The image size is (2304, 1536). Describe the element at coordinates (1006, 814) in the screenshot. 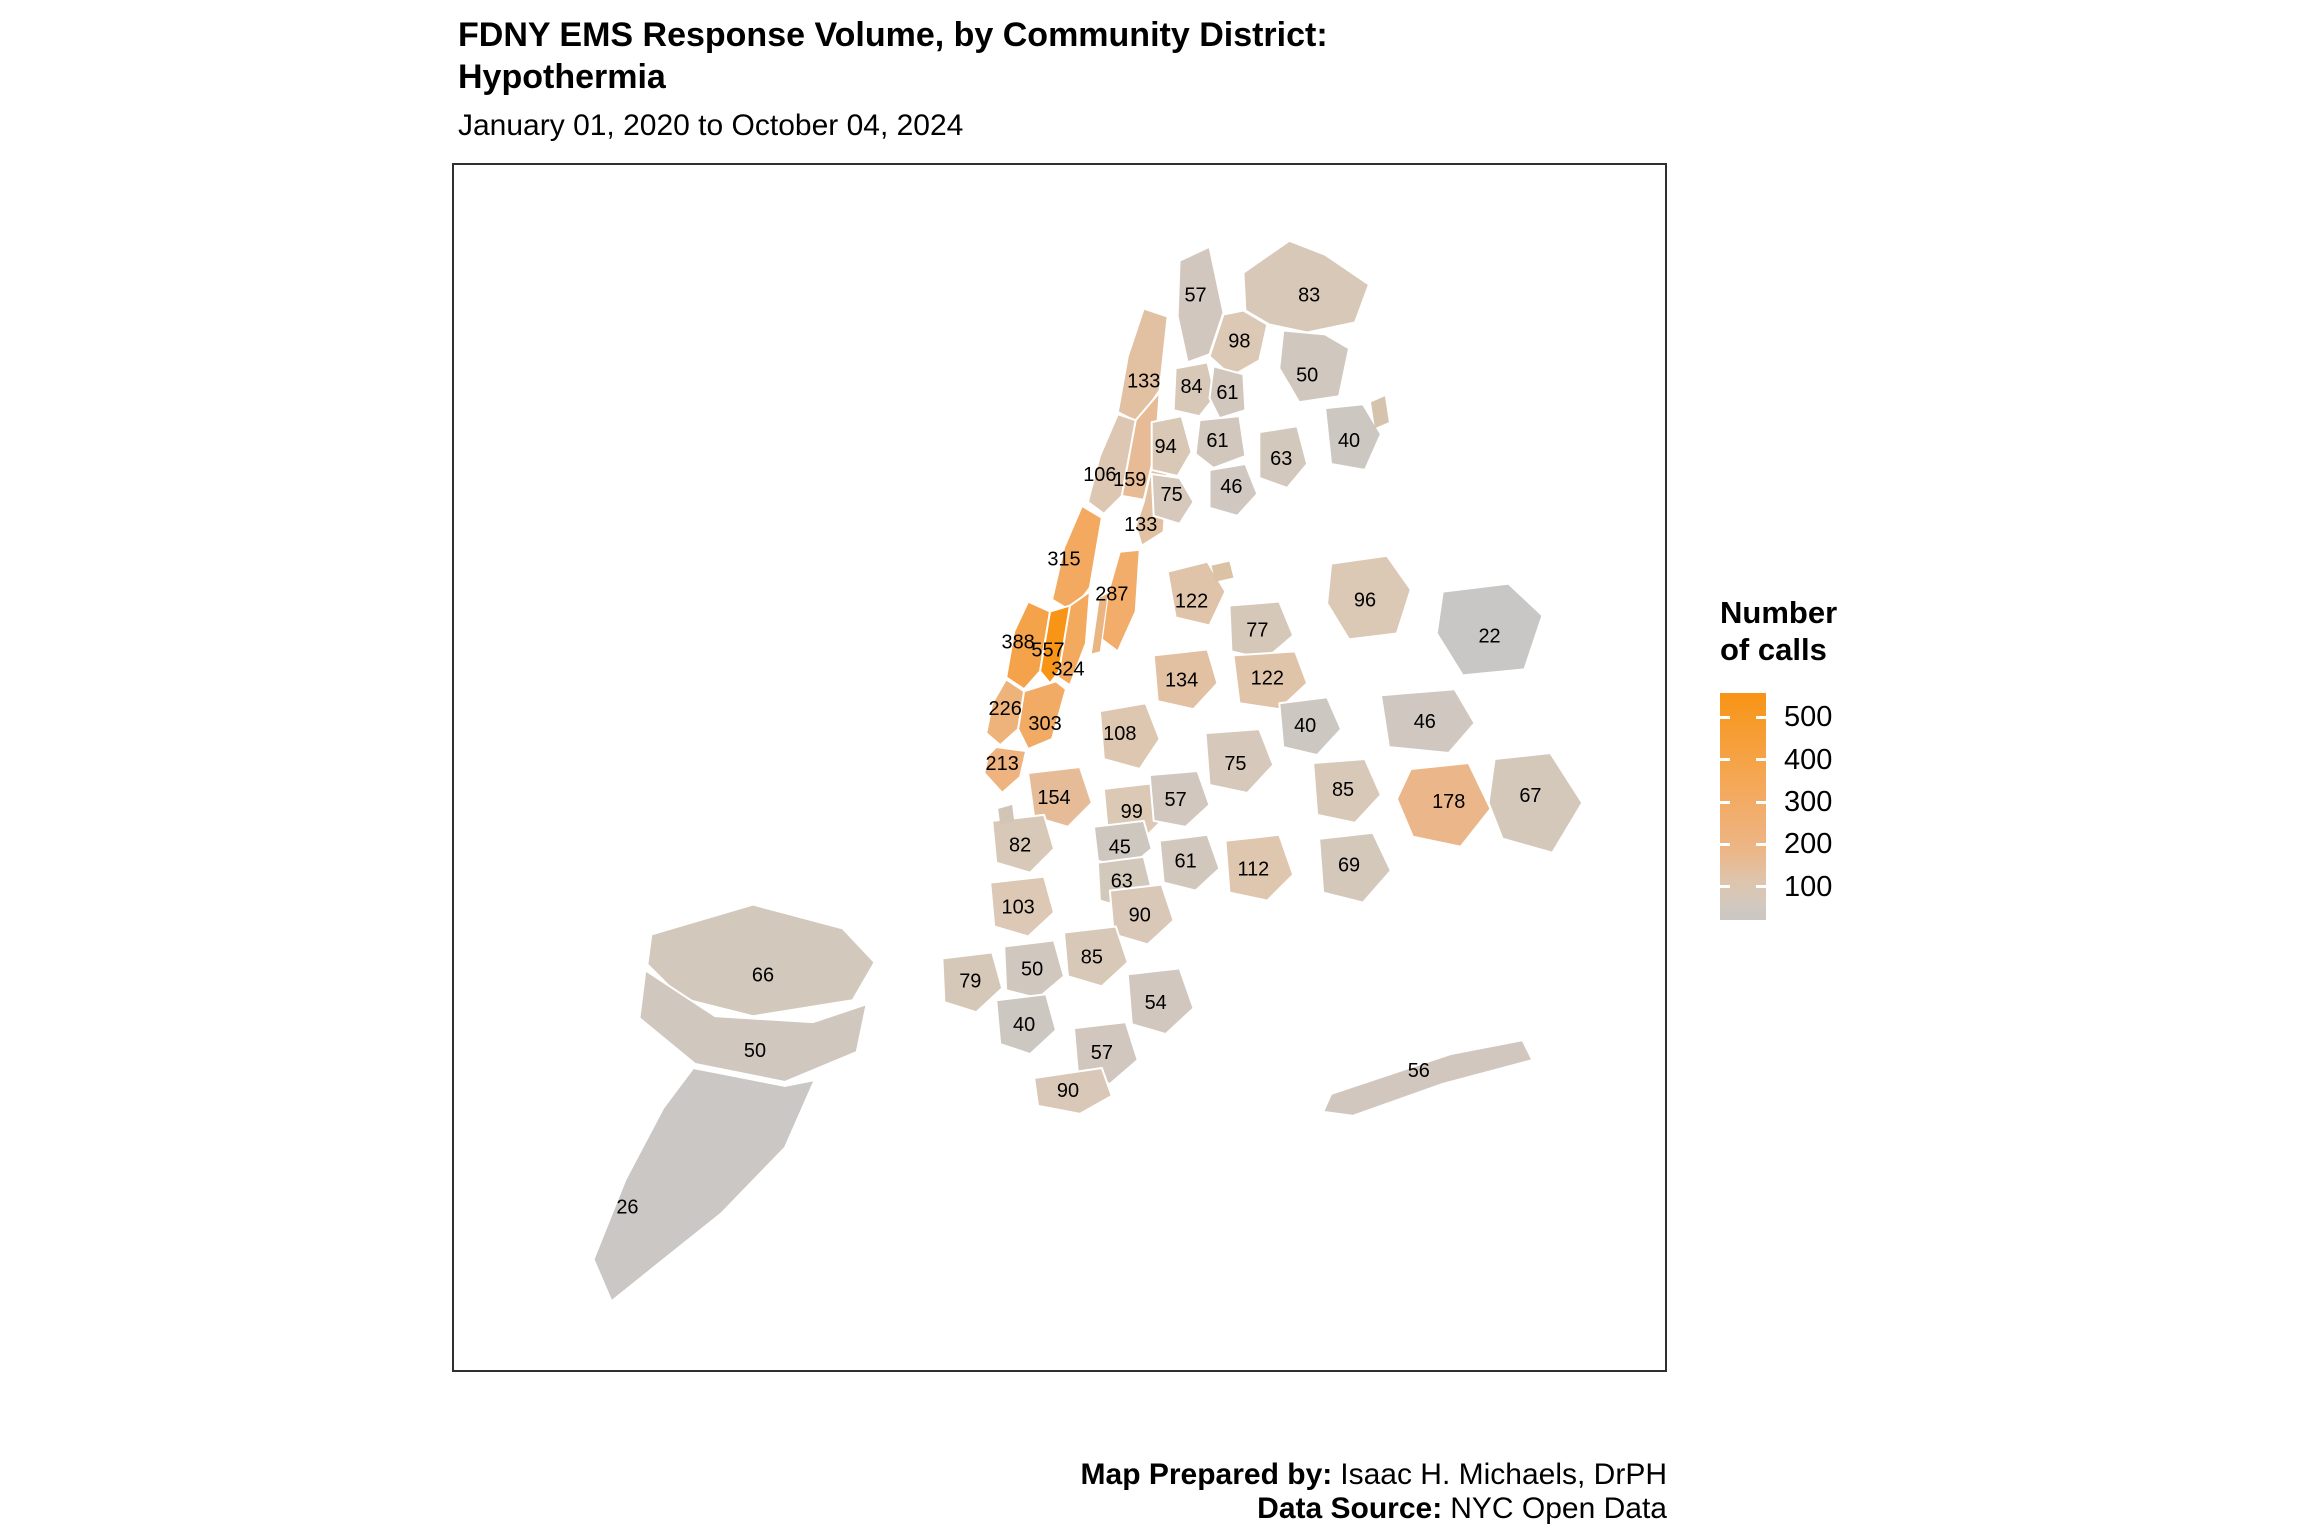

I see `governors-island` at that location.